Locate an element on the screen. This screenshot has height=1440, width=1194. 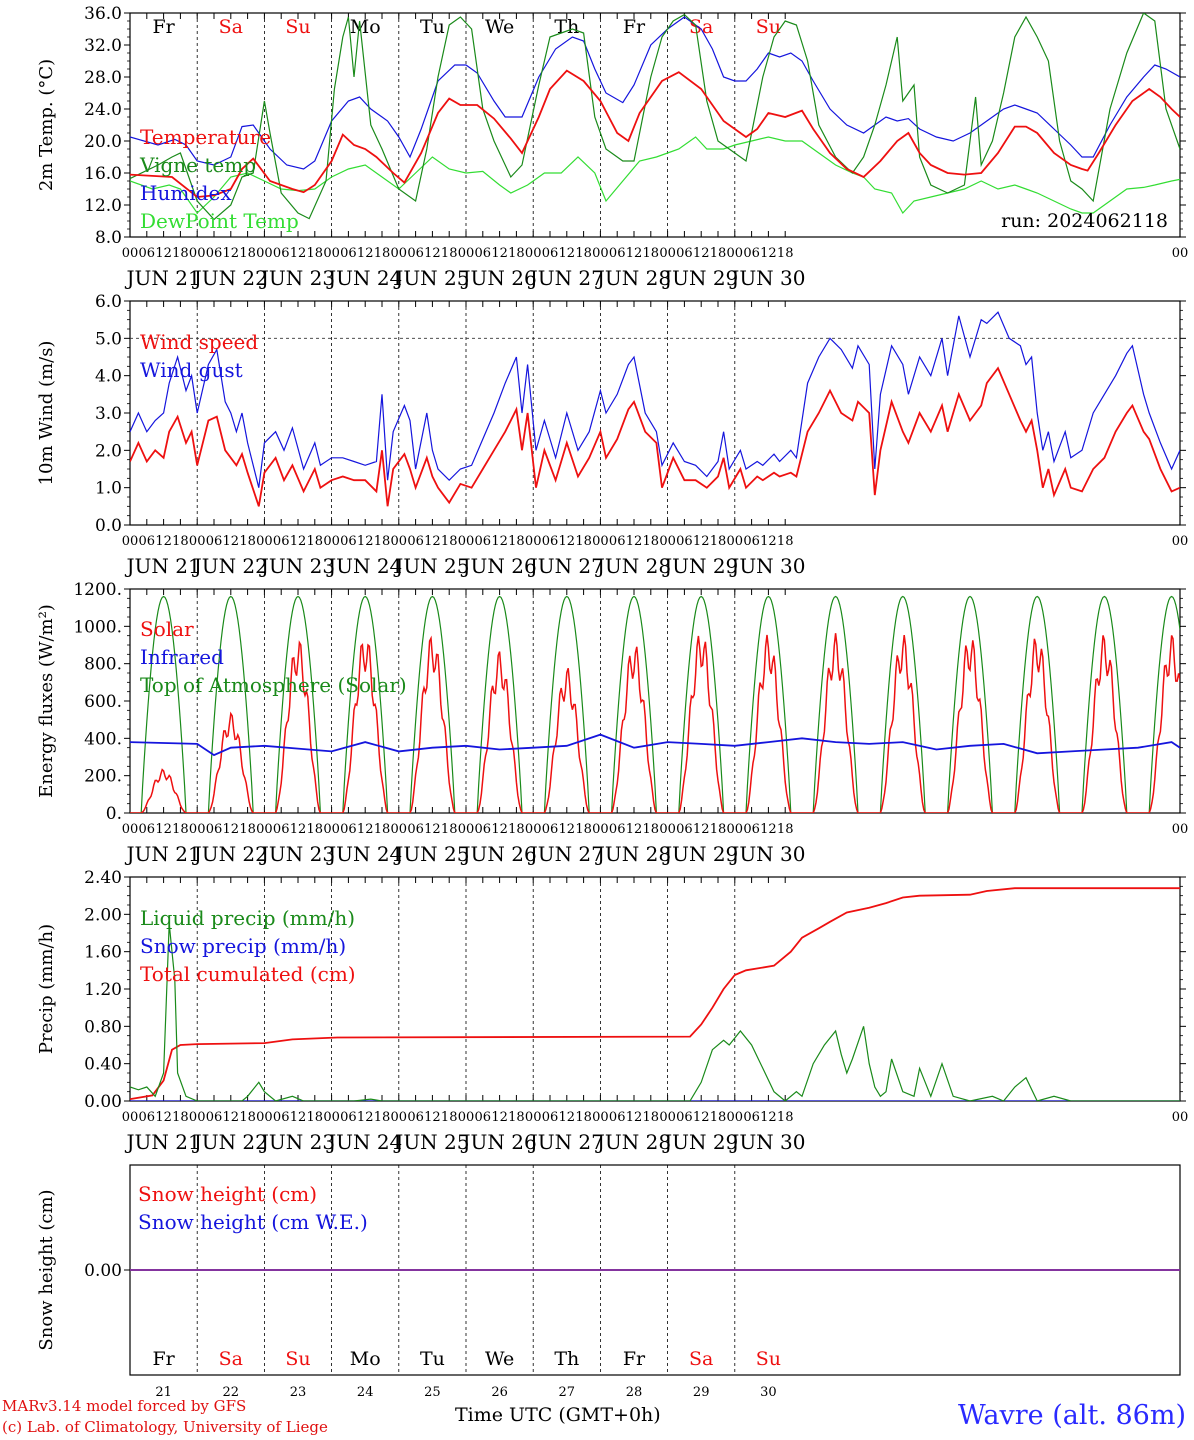
legend-entry: Snow precip (mm/h) is located at coordinates (243, 946).